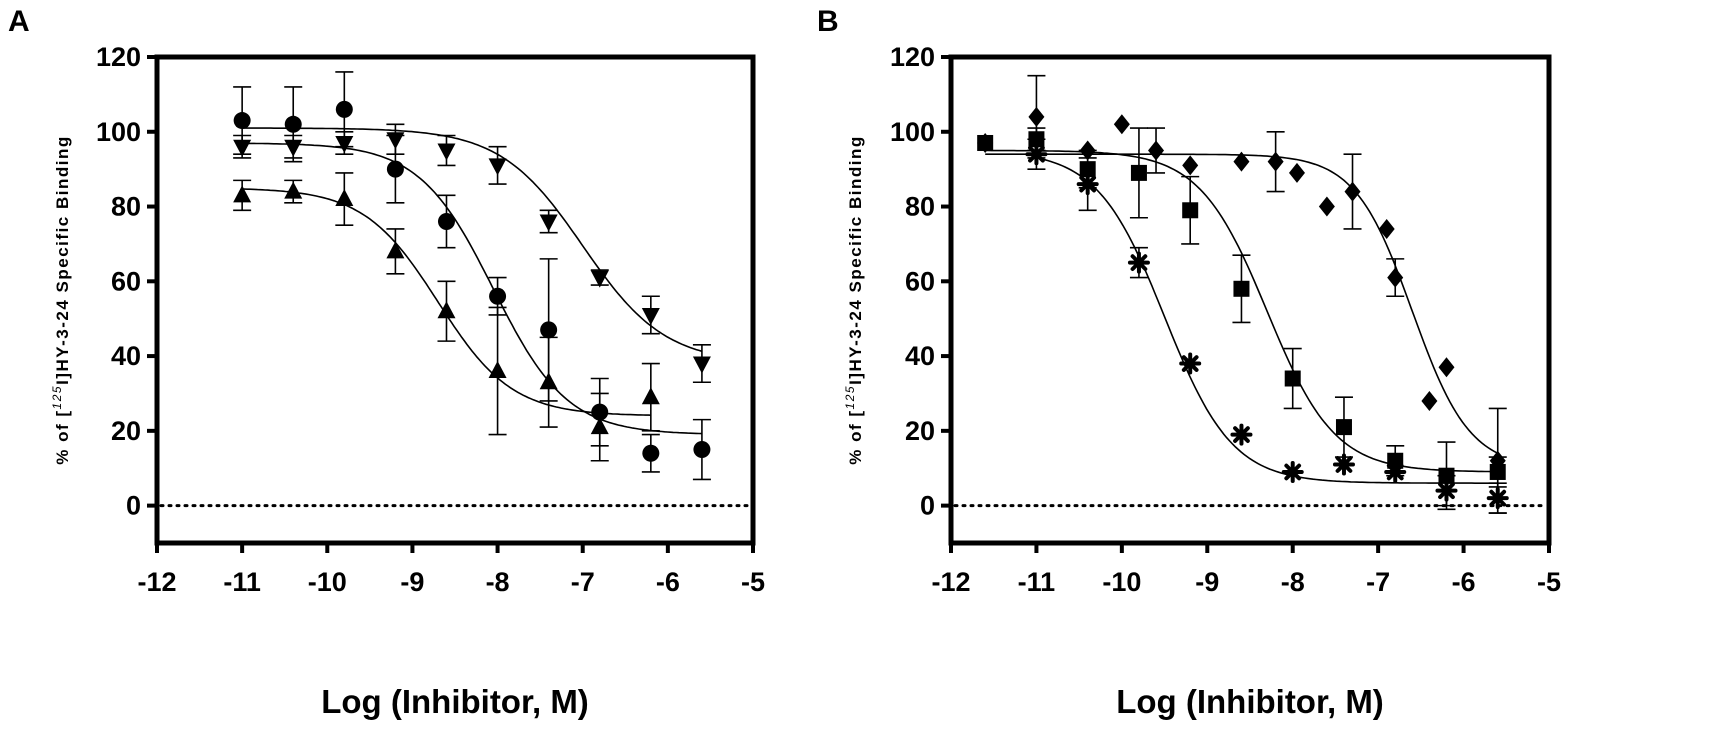 This screenshot has width=1713, height=746. I want to click on series-triangle-up, so click(446, 317).